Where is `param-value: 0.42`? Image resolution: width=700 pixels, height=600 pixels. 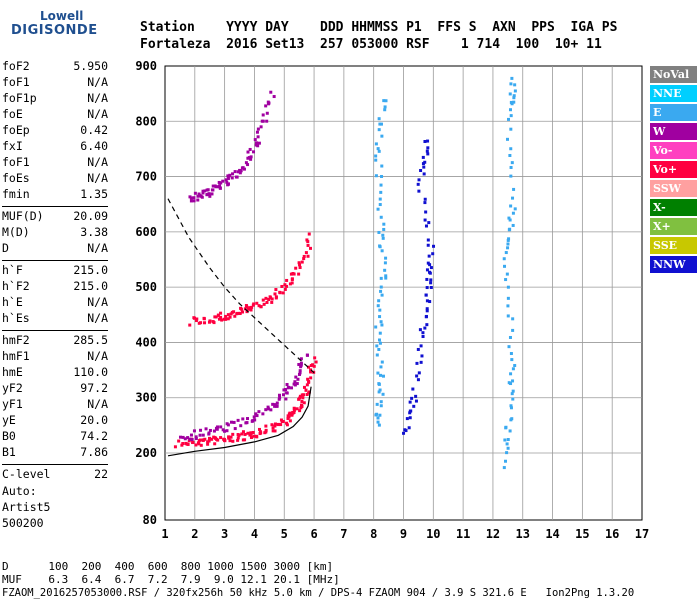
param-value: 0.42 is located at coordinates (94, 130).